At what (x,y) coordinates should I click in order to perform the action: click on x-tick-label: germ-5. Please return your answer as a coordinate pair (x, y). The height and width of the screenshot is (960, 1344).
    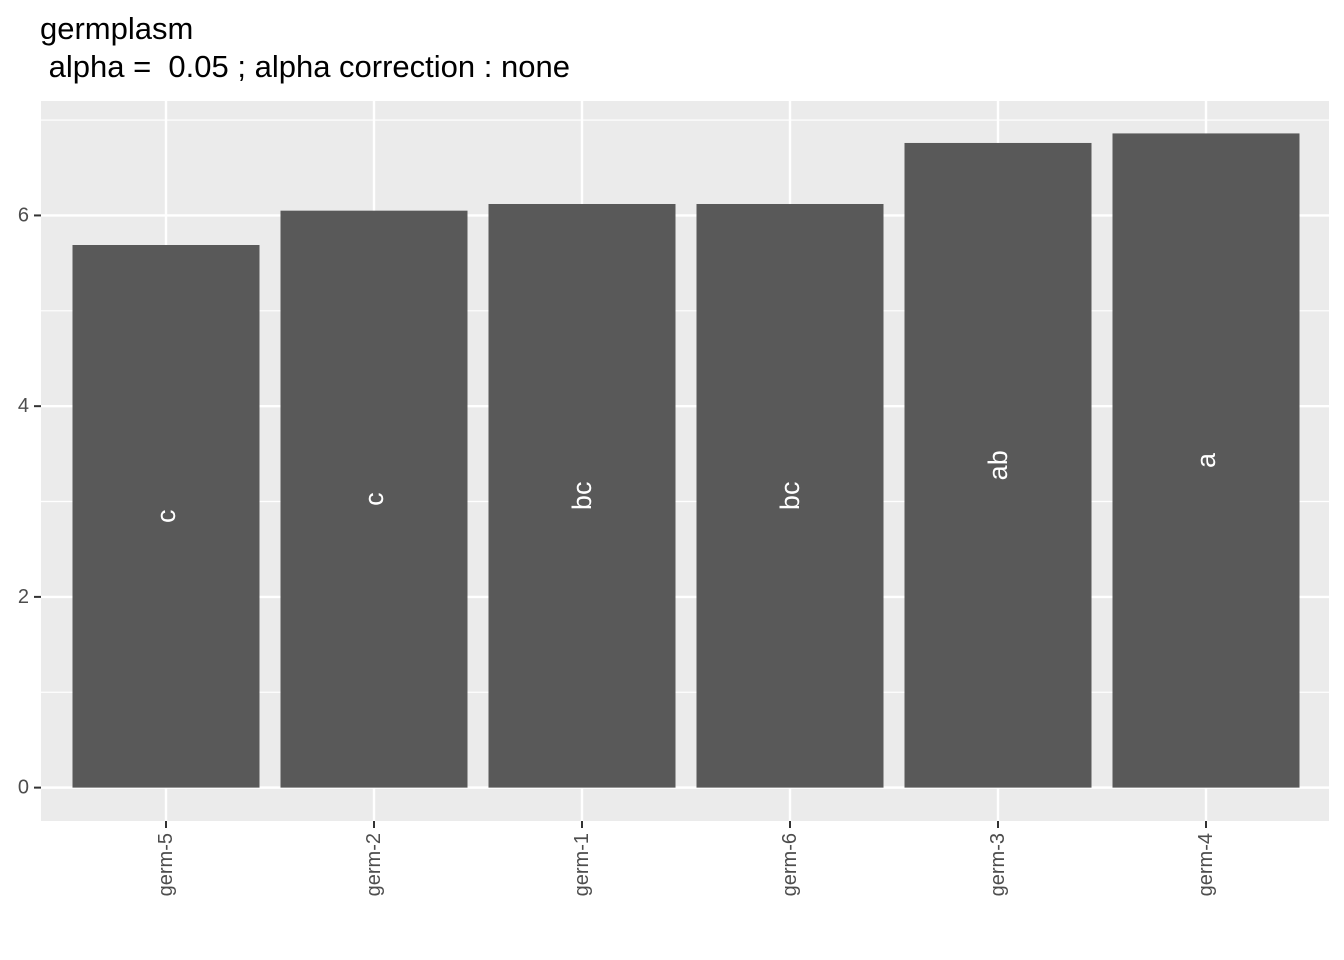
    Looking at the image, I should click on (166, 864).